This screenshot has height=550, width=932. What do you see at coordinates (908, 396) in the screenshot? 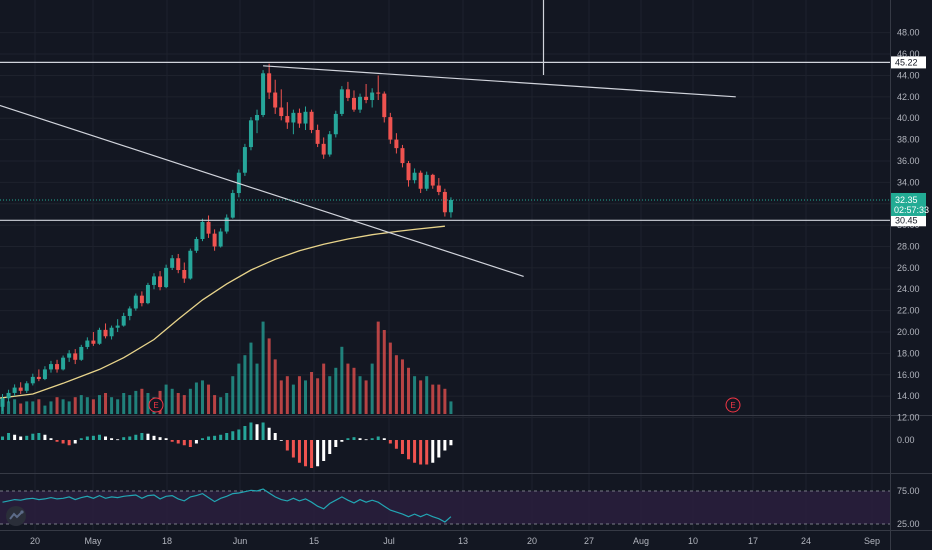
I see `price-axis-label: 14.00` at bounding box center [908, 396].